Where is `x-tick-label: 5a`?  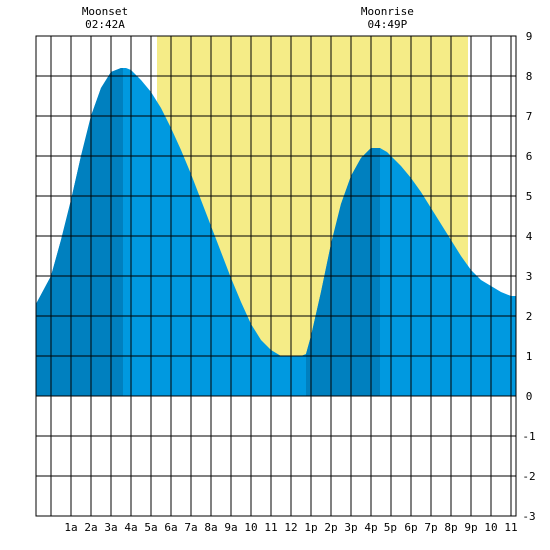 x-tick-label: 5a is located at coordinates (150, 527).